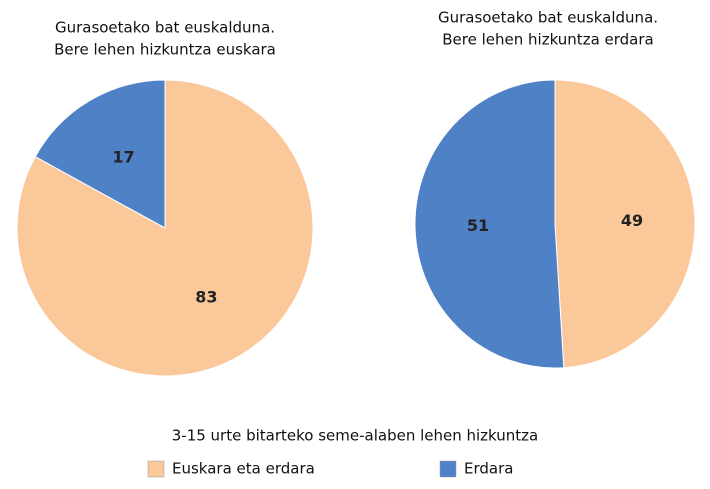 The height and width of the screenshot is (489, 710). What do you see at coordinates (632, 220) in the screenshot?
I see `data-label: 49` at bounding box center [632, 220].